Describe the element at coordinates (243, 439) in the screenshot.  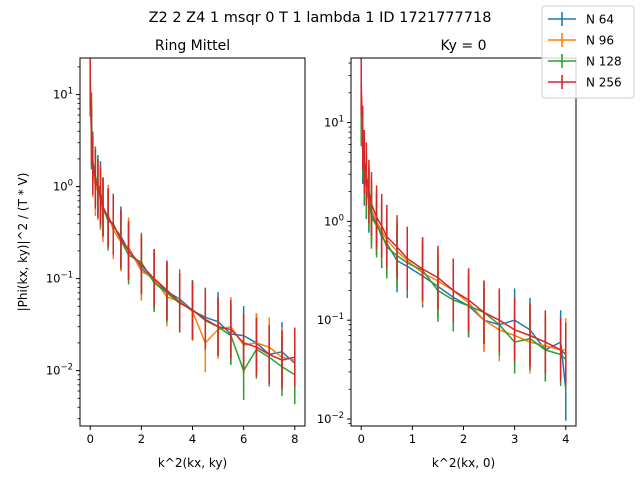
I see `x-tick-label: 6` at that location.